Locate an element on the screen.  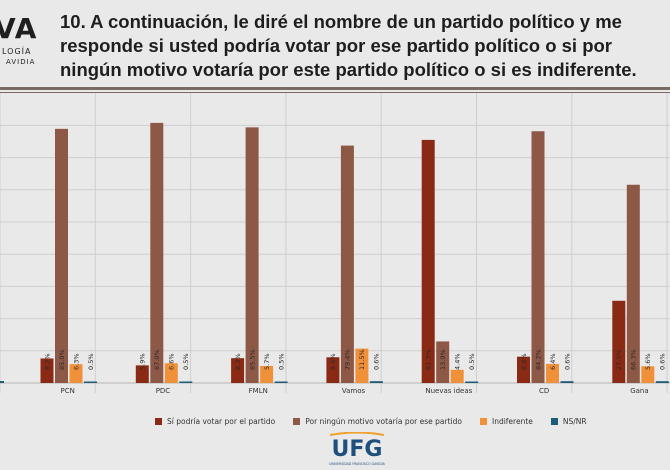
data-label: 66.3% is located at coordinates (634, 359).